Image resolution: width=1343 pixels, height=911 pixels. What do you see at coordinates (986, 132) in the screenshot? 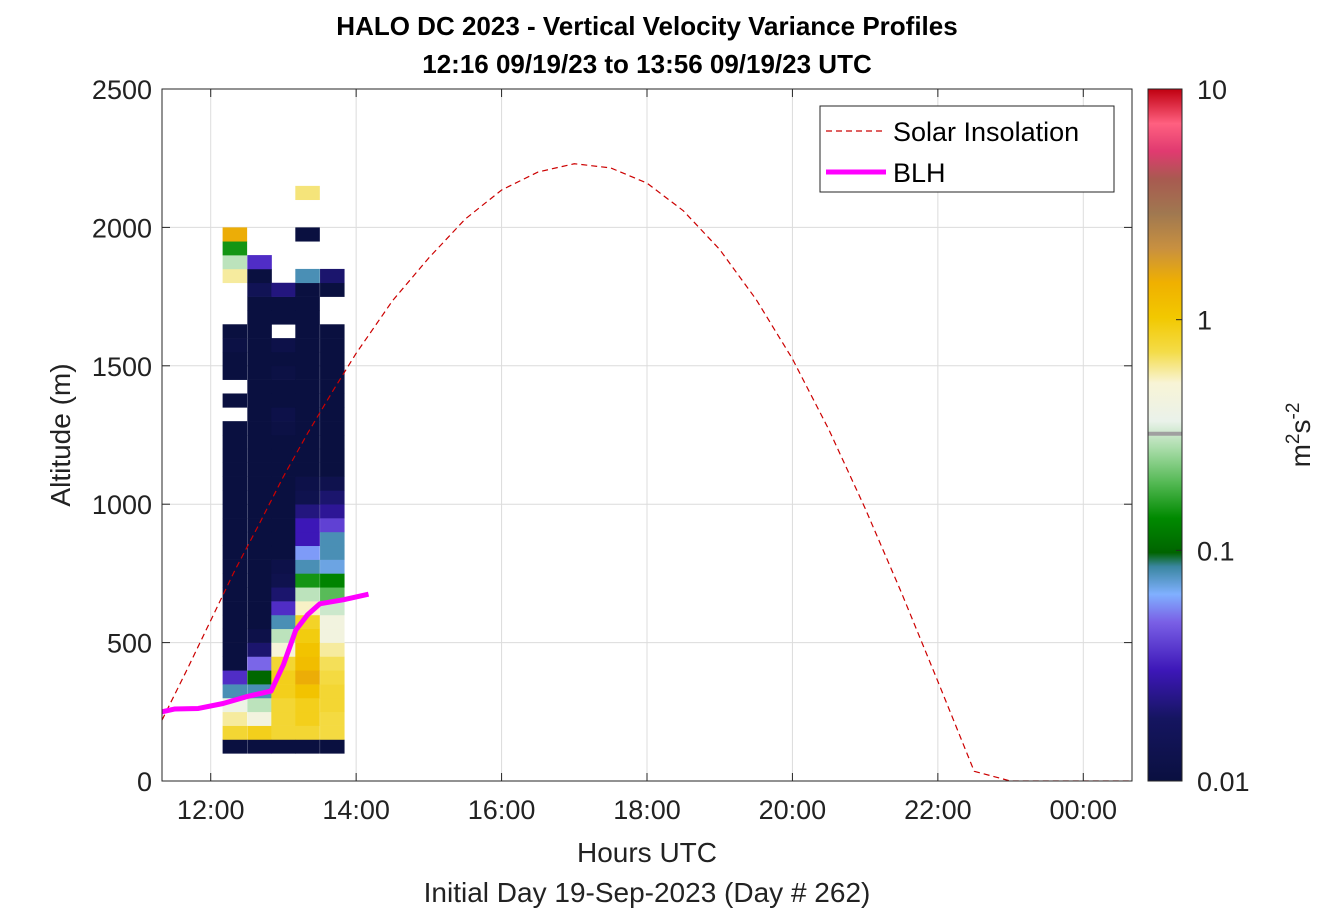
I see `legend-label-solar: Solar Insolation` at bounding box center [986, 132].